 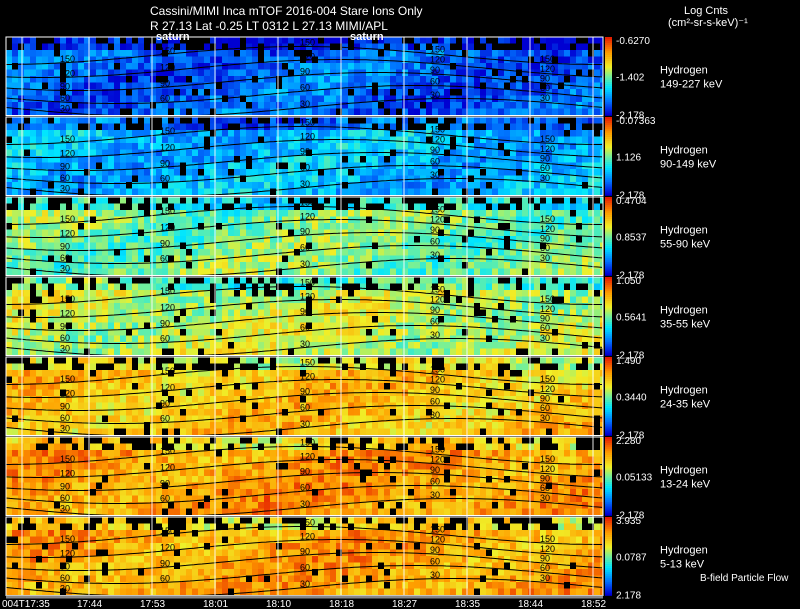 I want to click on contour-label: 150, so click(x=437, y=210).